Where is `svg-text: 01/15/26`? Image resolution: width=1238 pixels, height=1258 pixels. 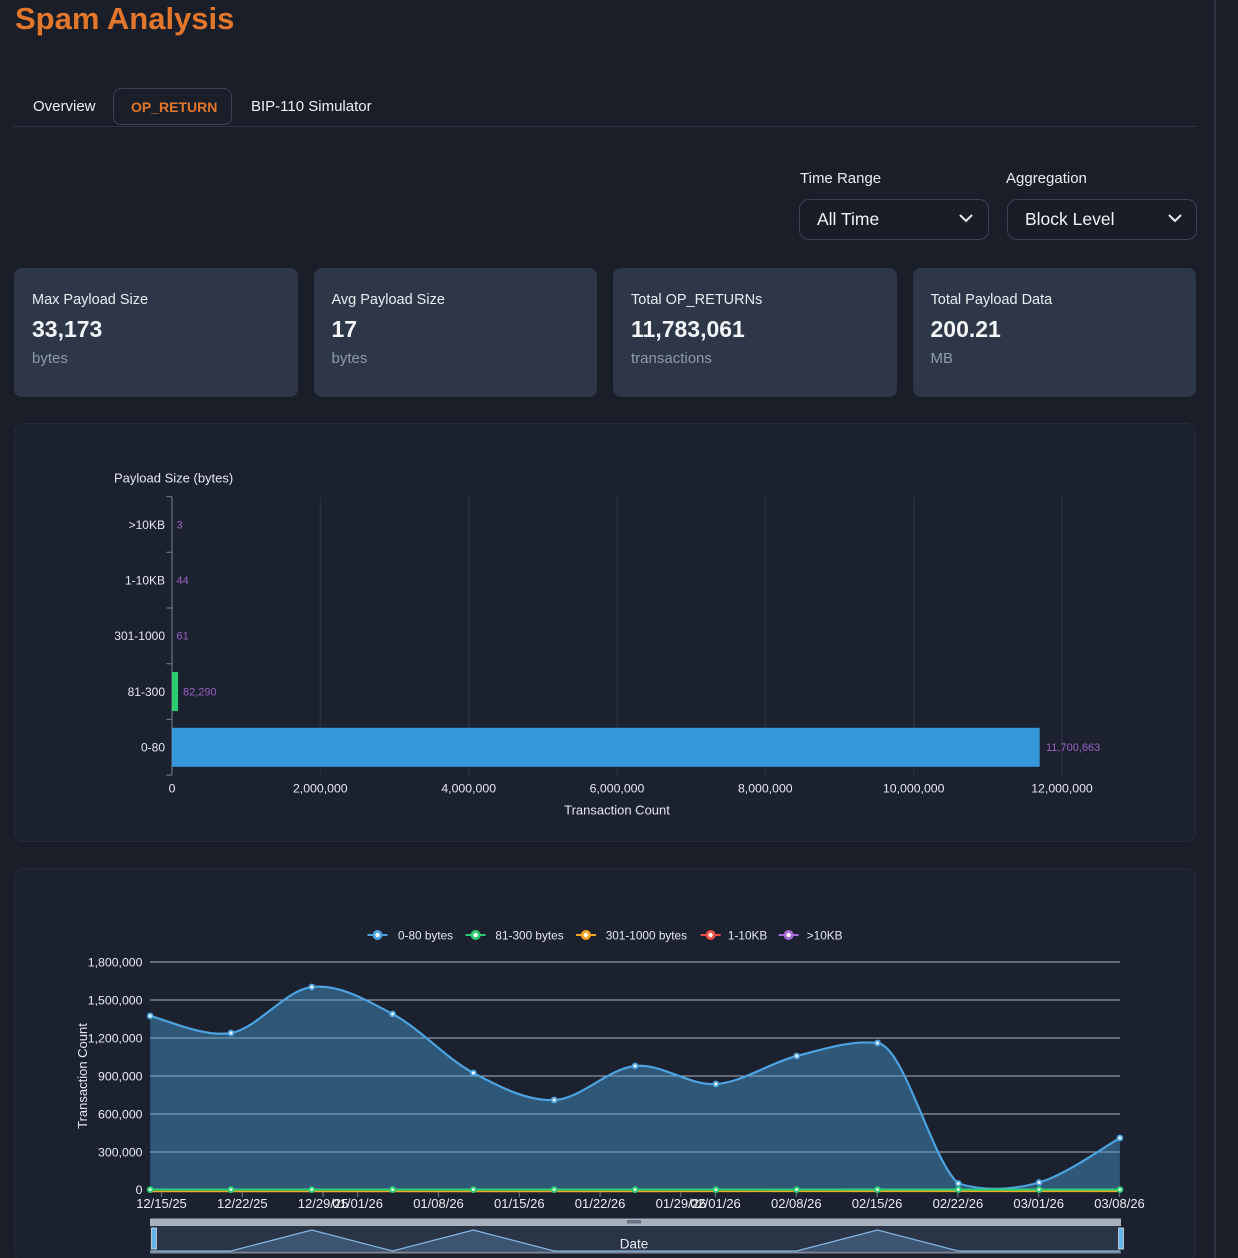 svg-text: 01/15/26 is located at coordinates (519, 1203).